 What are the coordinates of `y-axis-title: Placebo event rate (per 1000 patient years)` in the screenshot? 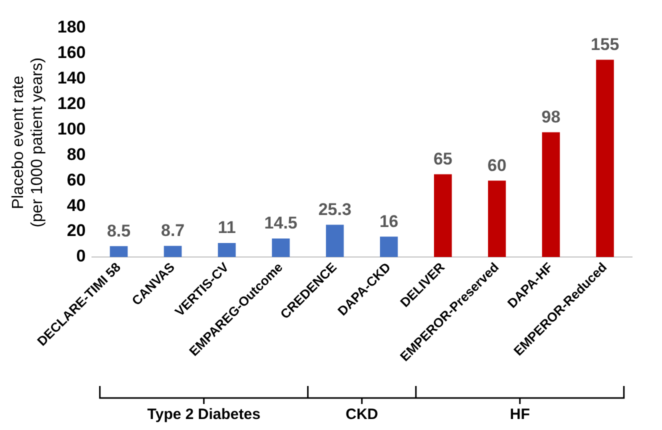 It's located at (28, 143).